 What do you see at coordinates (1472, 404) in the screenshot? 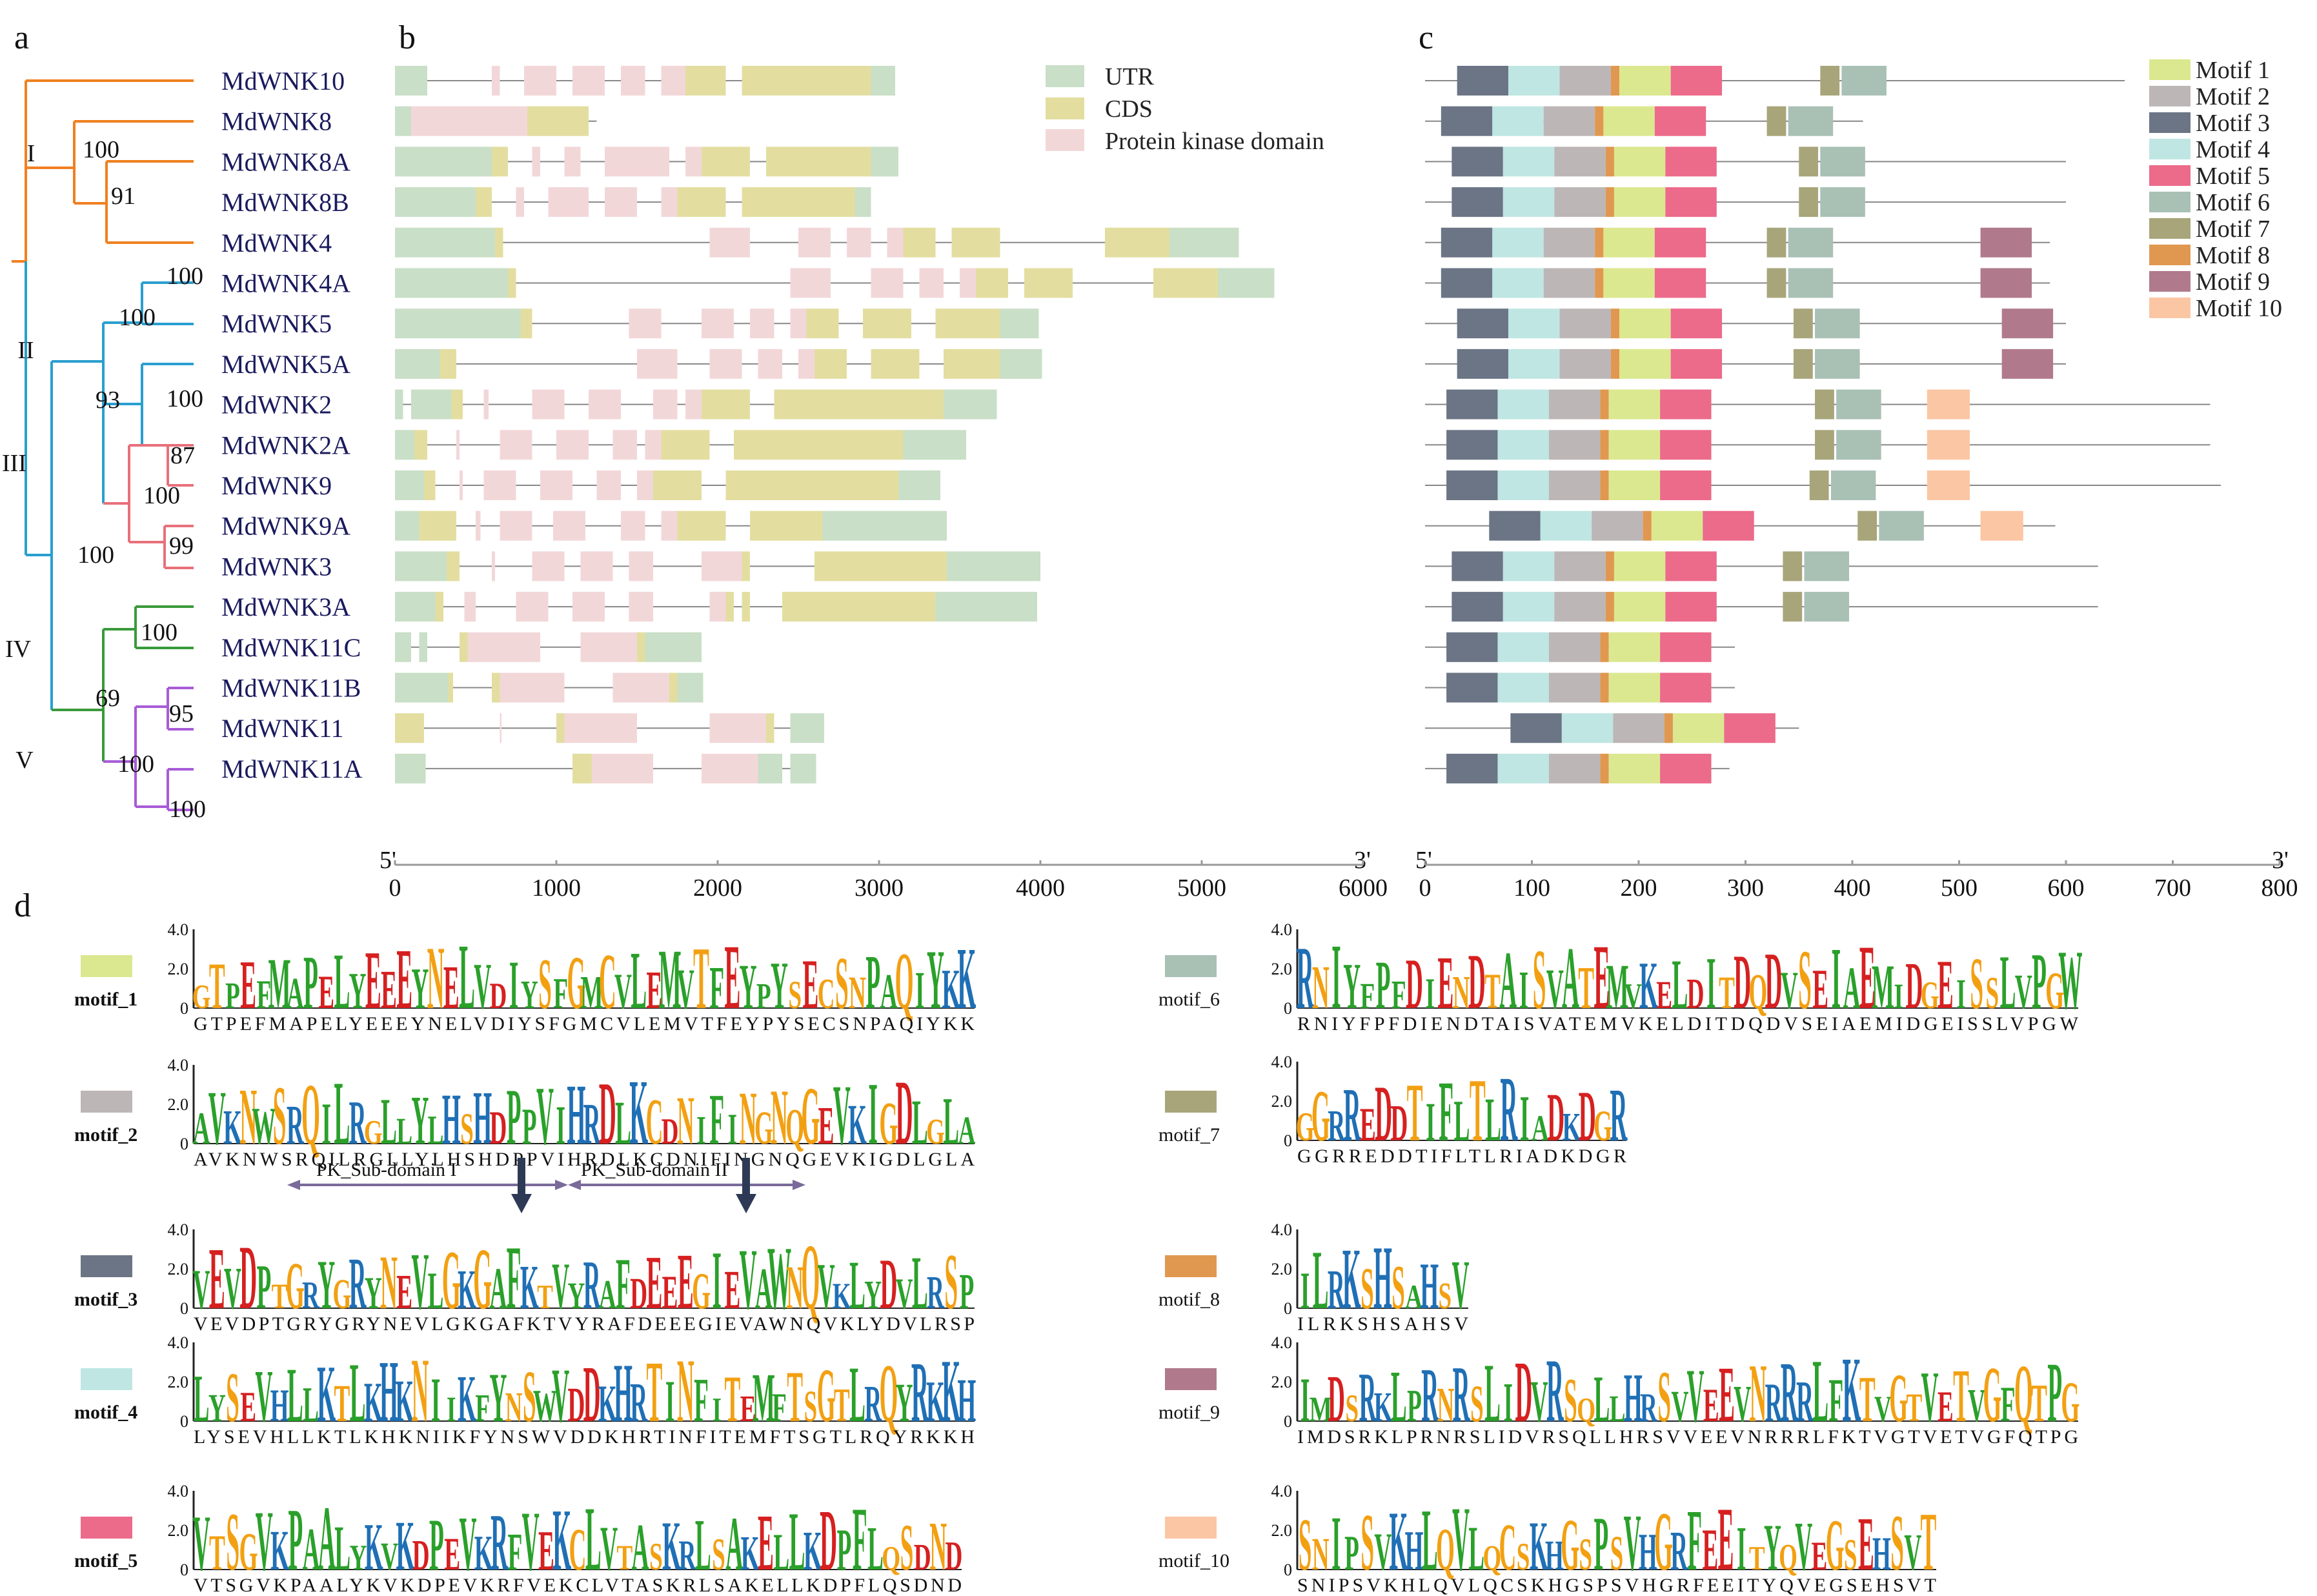
I see `motif-3-box-mdwnk2` at bounding box center [1472, 404].